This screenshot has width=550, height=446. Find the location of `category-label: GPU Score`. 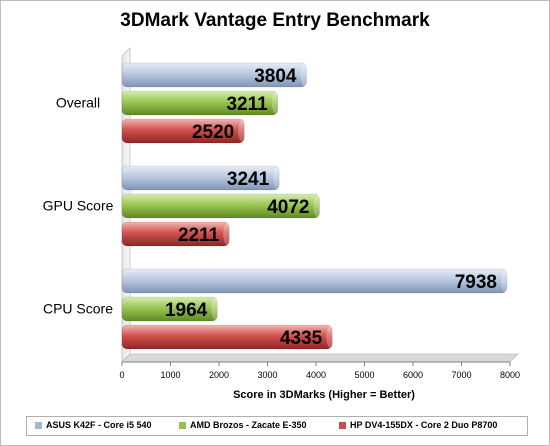

category-label: GPU Score is located at coordinates (78, 206).